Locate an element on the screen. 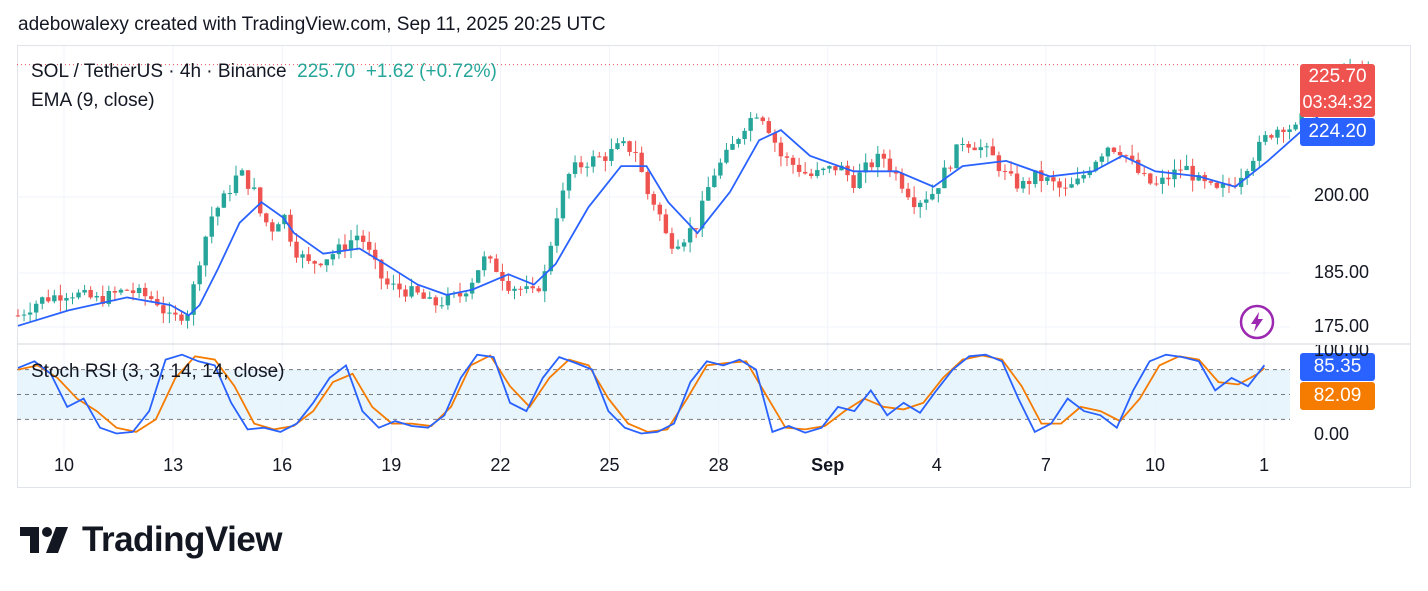 The width and height of the screenshot is (1428, 591). x-tick-label: 28 is located at coordinates (718, 465).